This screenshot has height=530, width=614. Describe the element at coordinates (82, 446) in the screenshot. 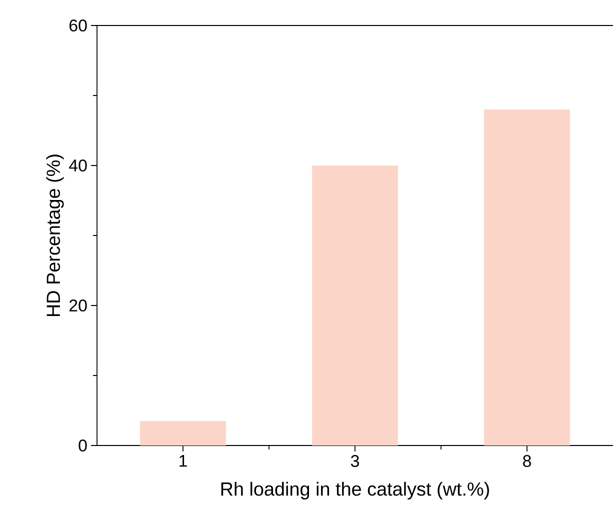

I see `y-tick-label: 0` at that location.